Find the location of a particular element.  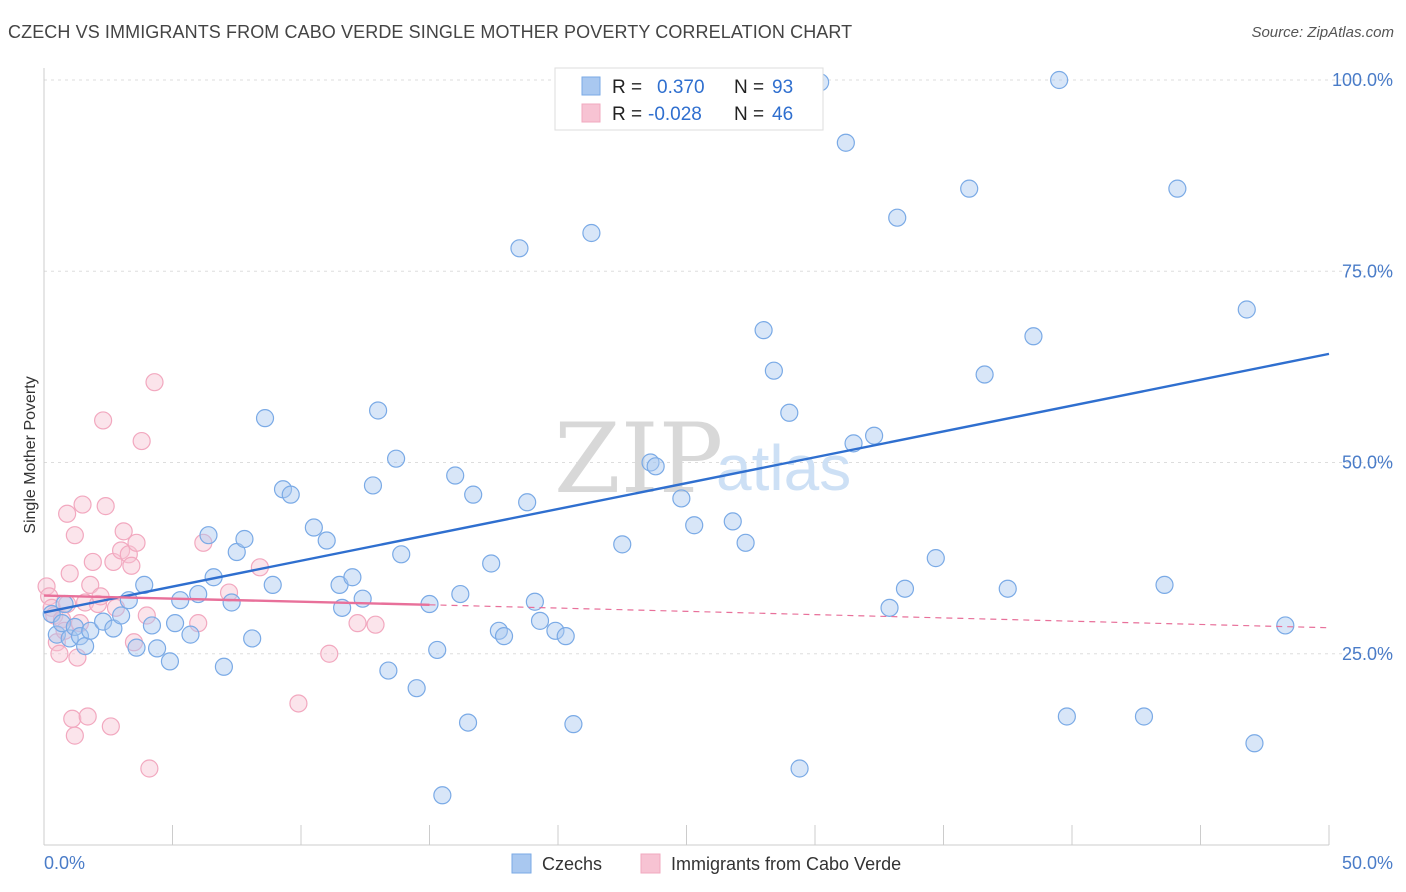

legend-label-czechs: Czechs is located at coordinates (572, 864).